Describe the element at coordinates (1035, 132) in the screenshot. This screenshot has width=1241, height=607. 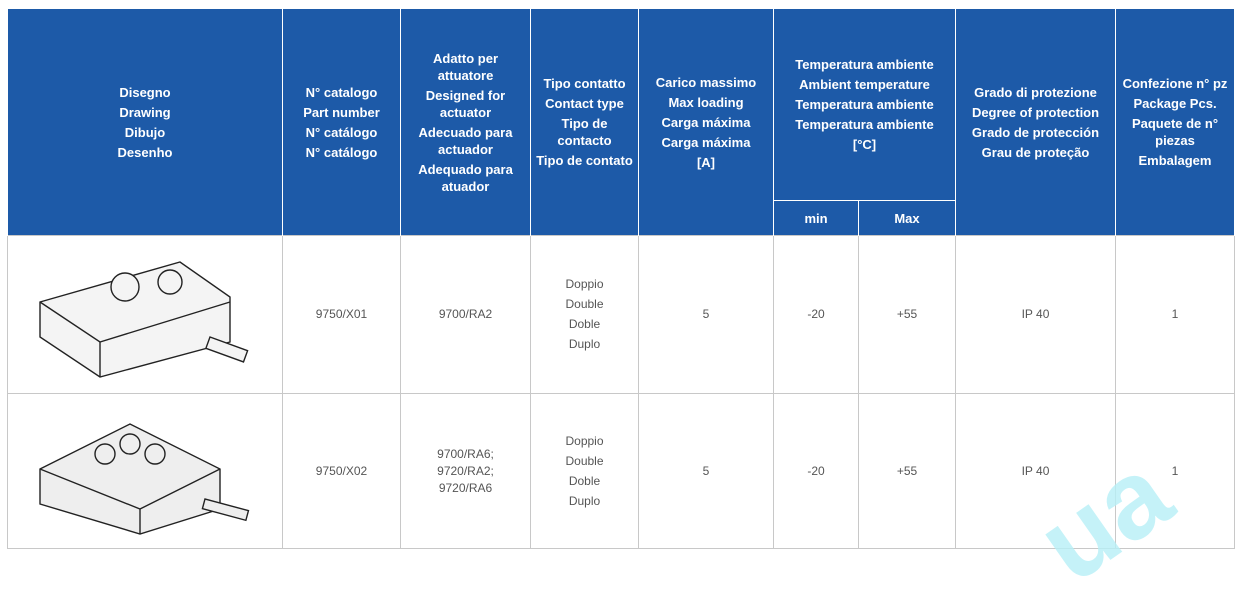
I see `header-line: Grado de protección` at that location.